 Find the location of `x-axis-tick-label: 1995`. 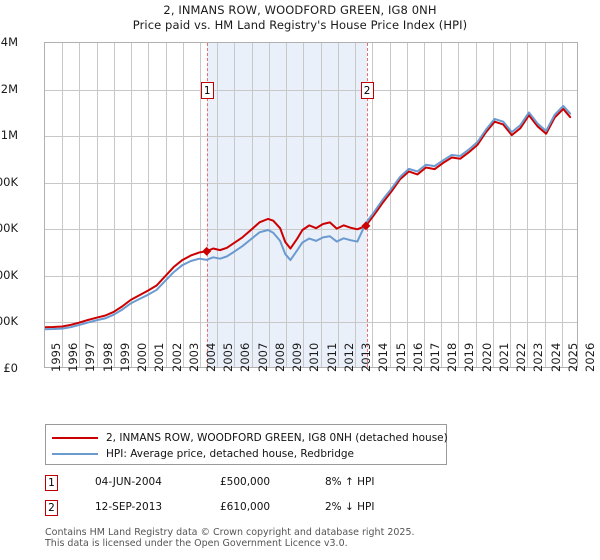

x-axis-tick-label: 1995 is located at coordinates (56, 357).